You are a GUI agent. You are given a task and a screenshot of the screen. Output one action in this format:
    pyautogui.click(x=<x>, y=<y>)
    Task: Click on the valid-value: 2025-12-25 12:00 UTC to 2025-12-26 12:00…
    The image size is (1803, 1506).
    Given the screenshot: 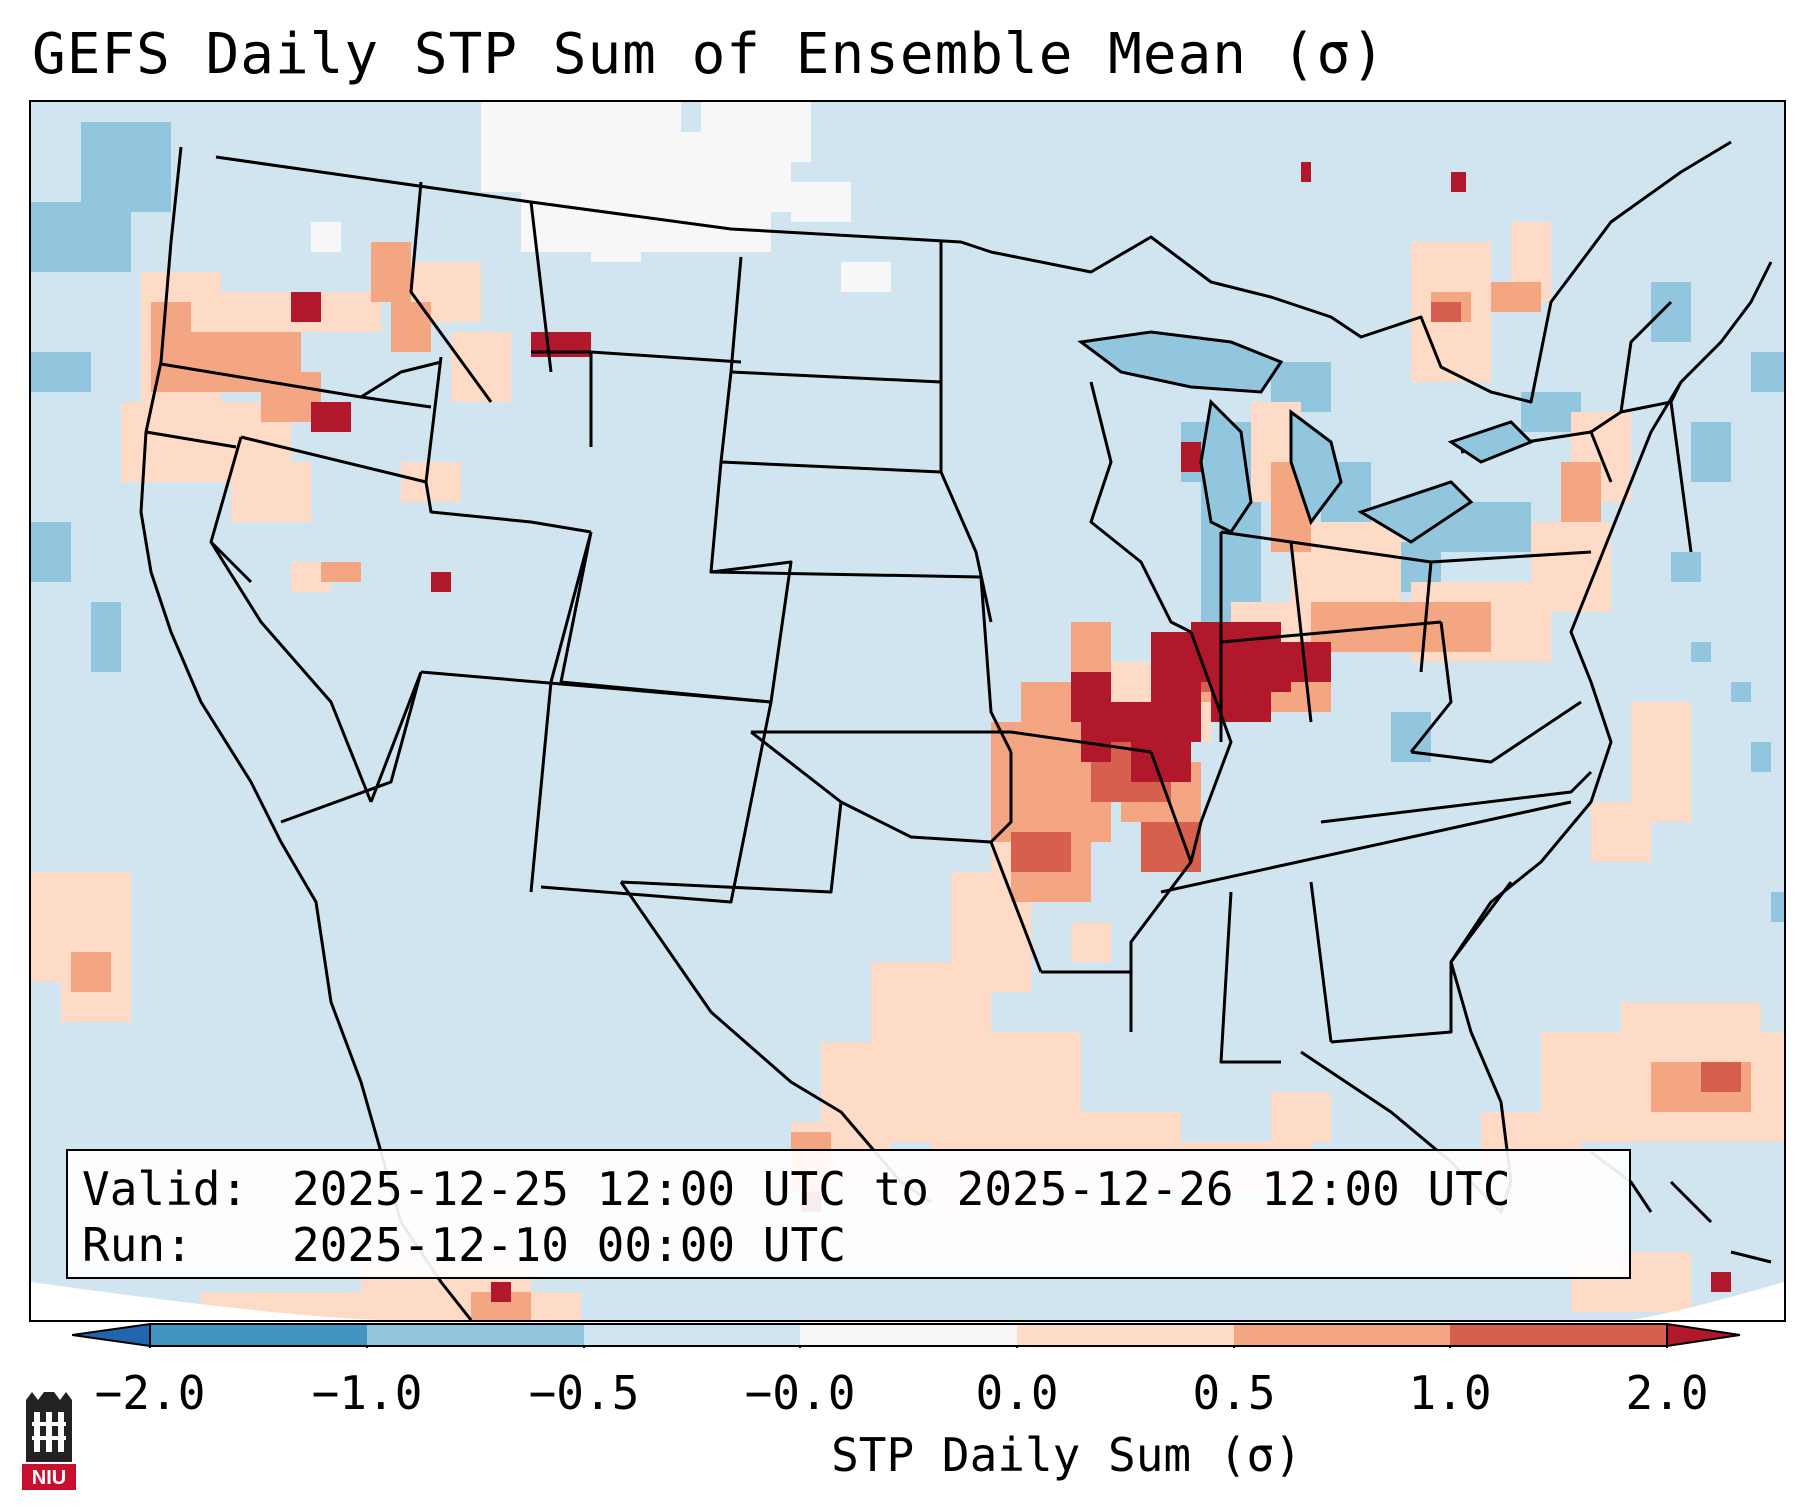 What is the action you would take?
    pyautogui.click(x=901, y=1189)
    